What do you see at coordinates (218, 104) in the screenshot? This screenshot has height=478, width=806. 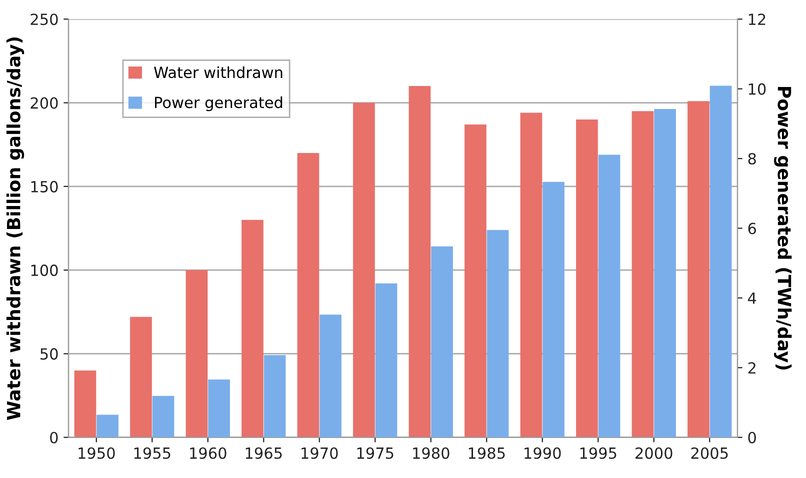 I see `legend-label: Power generated` at bounding box center [218, 104].